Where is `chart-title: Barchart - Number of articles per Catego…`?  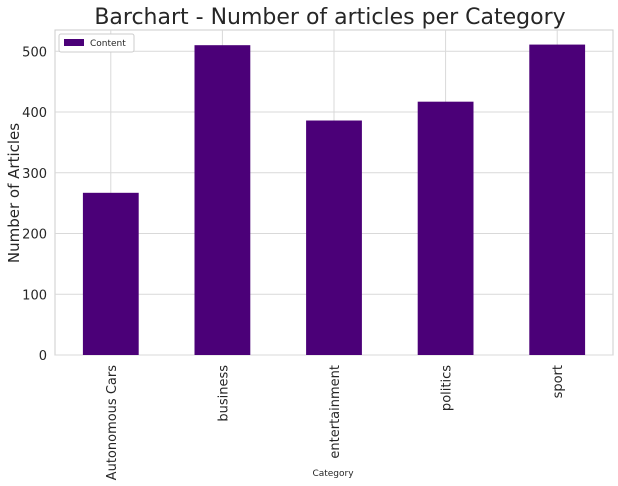
chart-title: Barchart - Number of articles per Catego… is located at coordinates (329, 17).